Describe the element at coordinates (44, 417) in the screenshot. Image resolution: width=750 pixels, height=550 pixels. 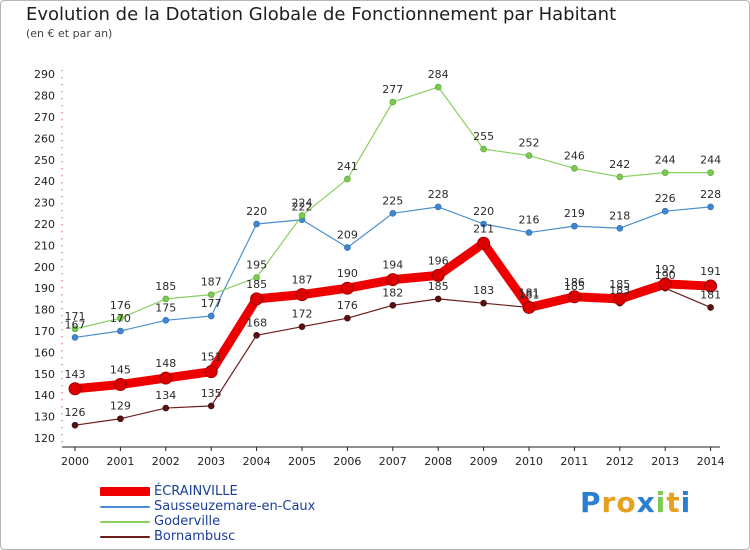
I see `y-tick-label: 130` at that location.